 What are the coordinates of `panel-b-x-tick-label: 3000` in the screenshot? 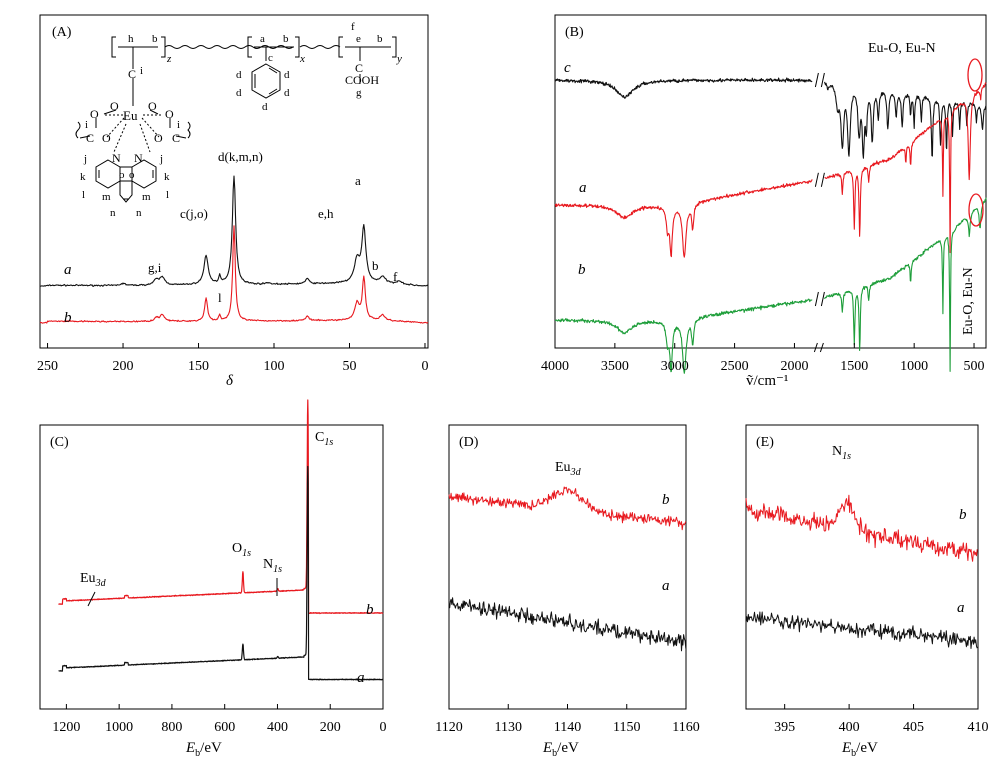 It's located at (675, 366).